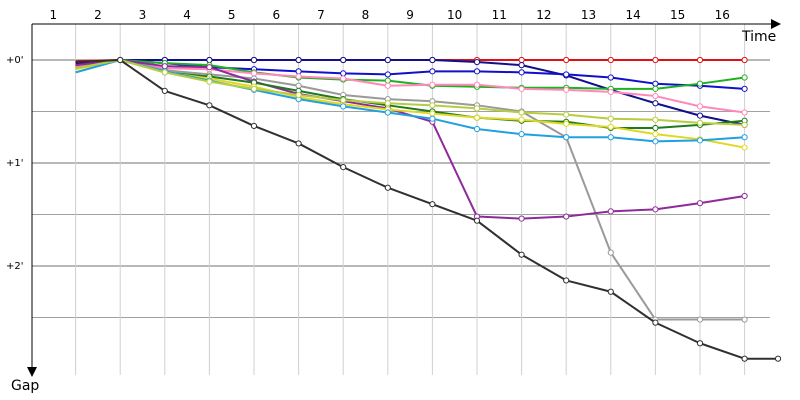 The width and height of the screenshot is (800, 400). Describe the element at coordinates (32, 372) in the screenshot. I see `y-axis-arrow` at that location.